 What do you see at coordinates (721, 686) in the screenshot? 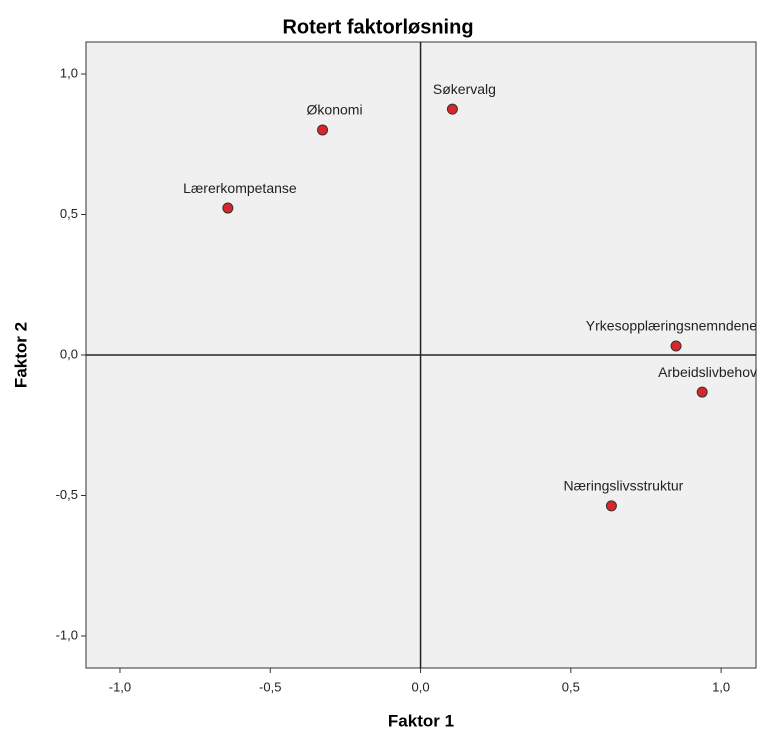
I see `x-tick-label: 1,0` at bounding box center [721, 686].